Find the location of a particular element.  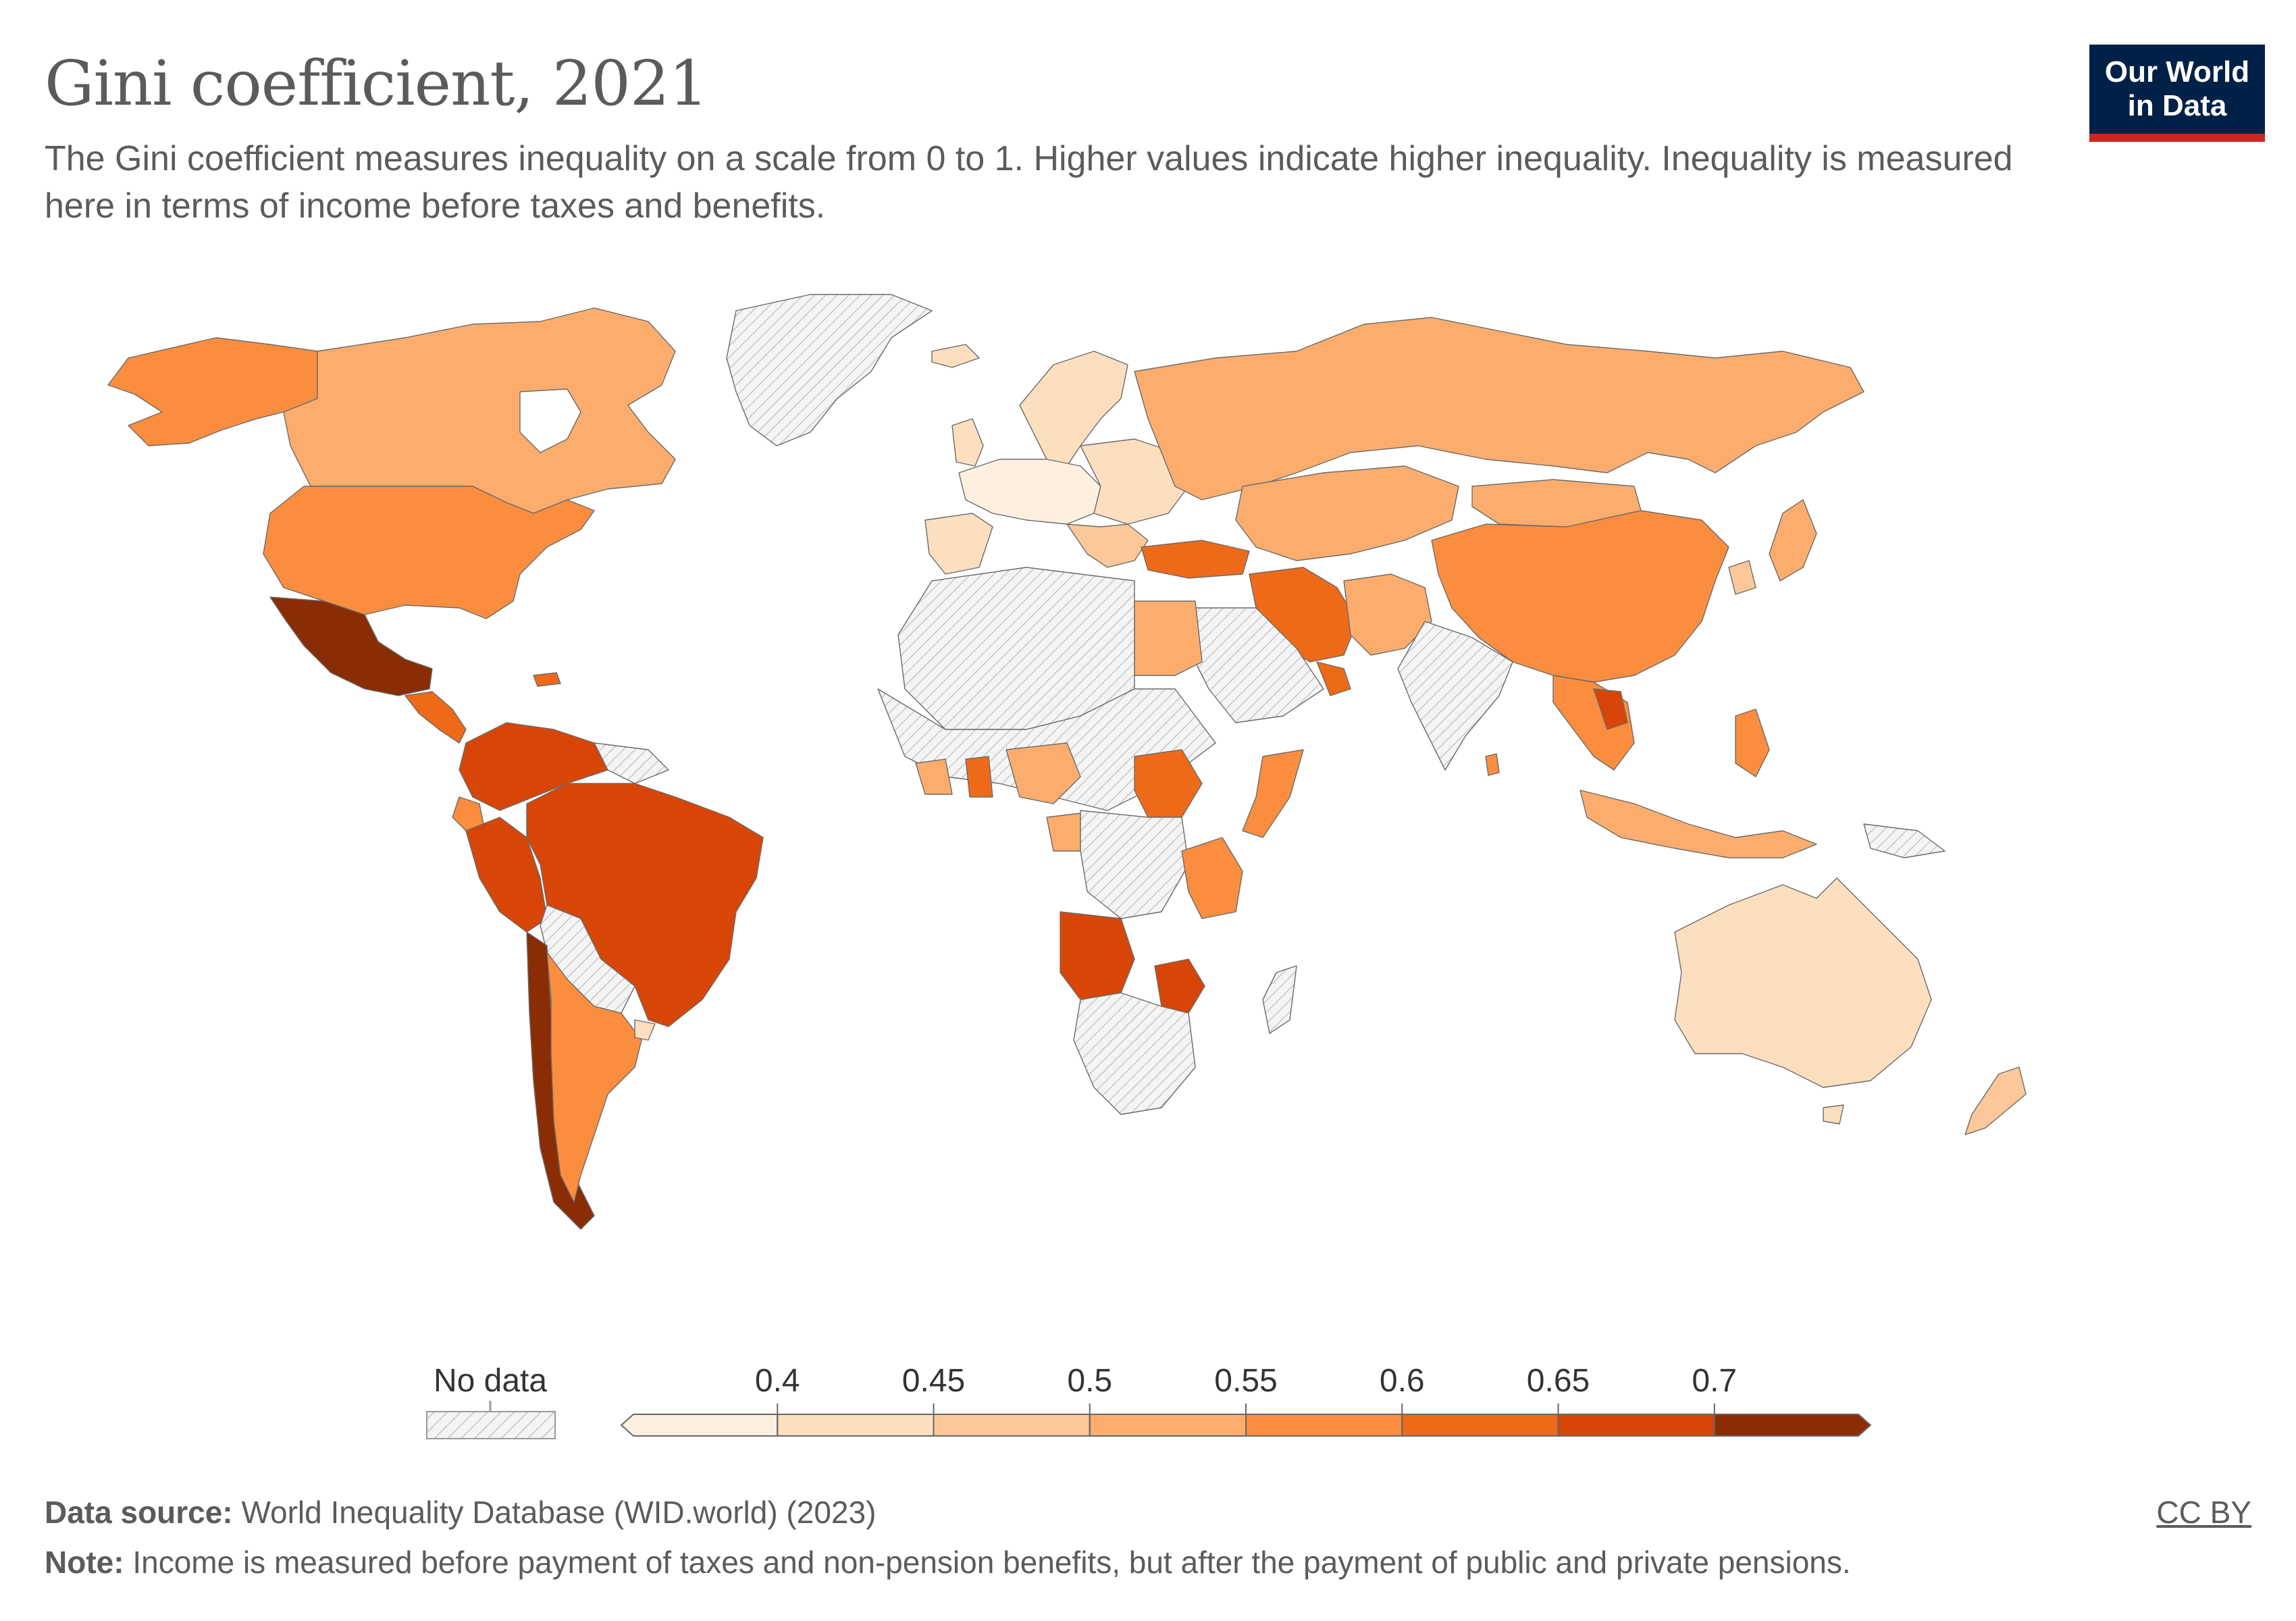

region-gabon is located at coordinates (1063, 832).